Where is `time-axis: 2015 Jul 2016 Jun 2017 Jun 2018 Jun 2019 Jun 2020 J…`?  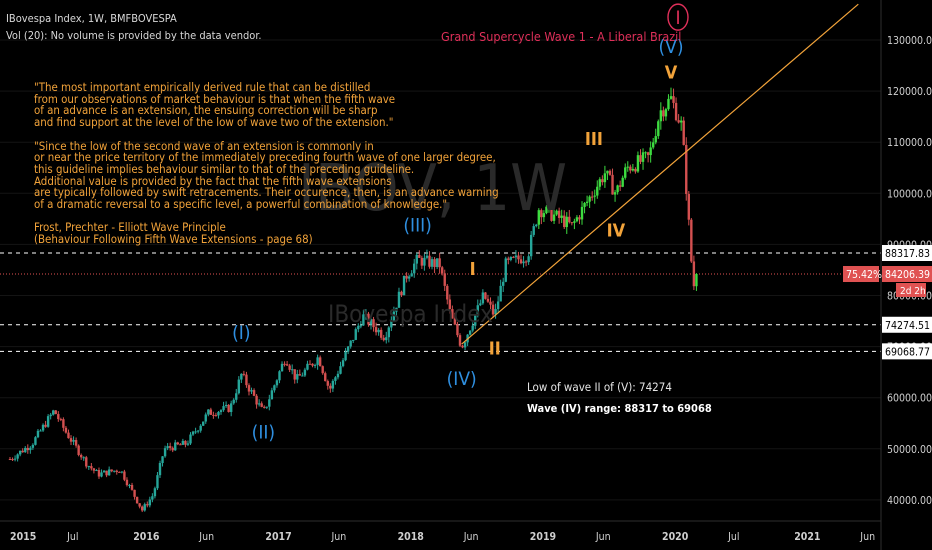 time-axis: 2015 Jul 2016 Jun 2017 Jun 2018 Jun 2019 Jun 2020 J… is located at coordinates (442, 537).